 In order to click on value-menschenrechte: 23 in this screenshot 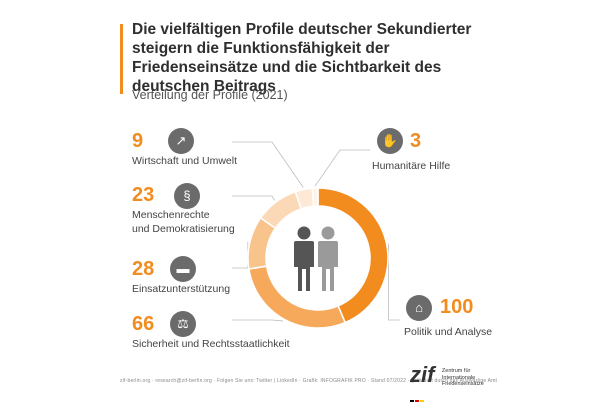, I will do `click(143, 195)`.